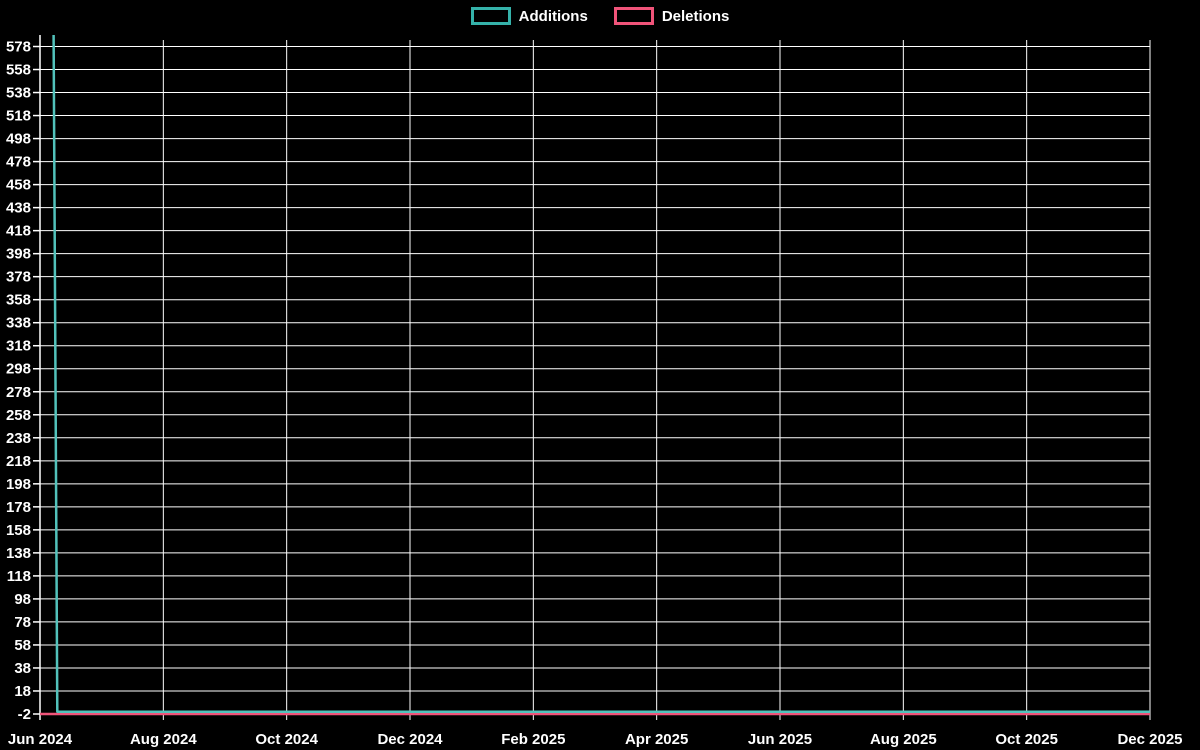  What do you see at coordinates (18, 162) in the screenshot?
I see `y-axis-label: 478` at bounding box center [18, 162].